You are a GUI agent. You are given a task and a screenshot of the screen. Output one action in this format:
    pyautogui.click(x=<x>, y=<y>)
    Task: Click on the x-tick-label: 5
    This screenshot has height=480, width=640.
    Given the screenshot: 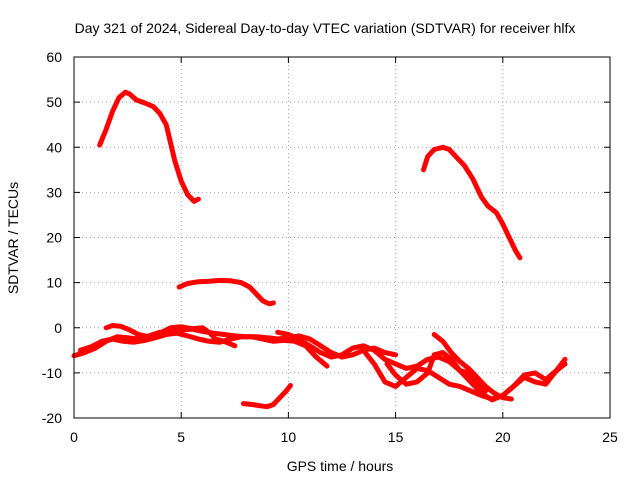 What is the action you would take?
    pyautogui.click(x=181, y=437)
    